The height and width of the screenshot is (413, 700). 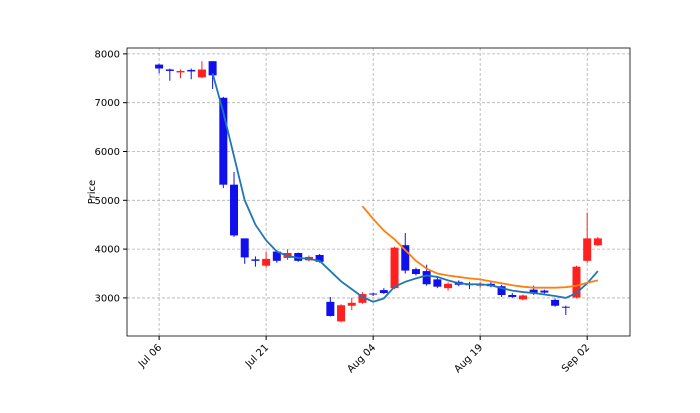 I want to click on y-tick-label: 3000, so click(x=107, y=298).